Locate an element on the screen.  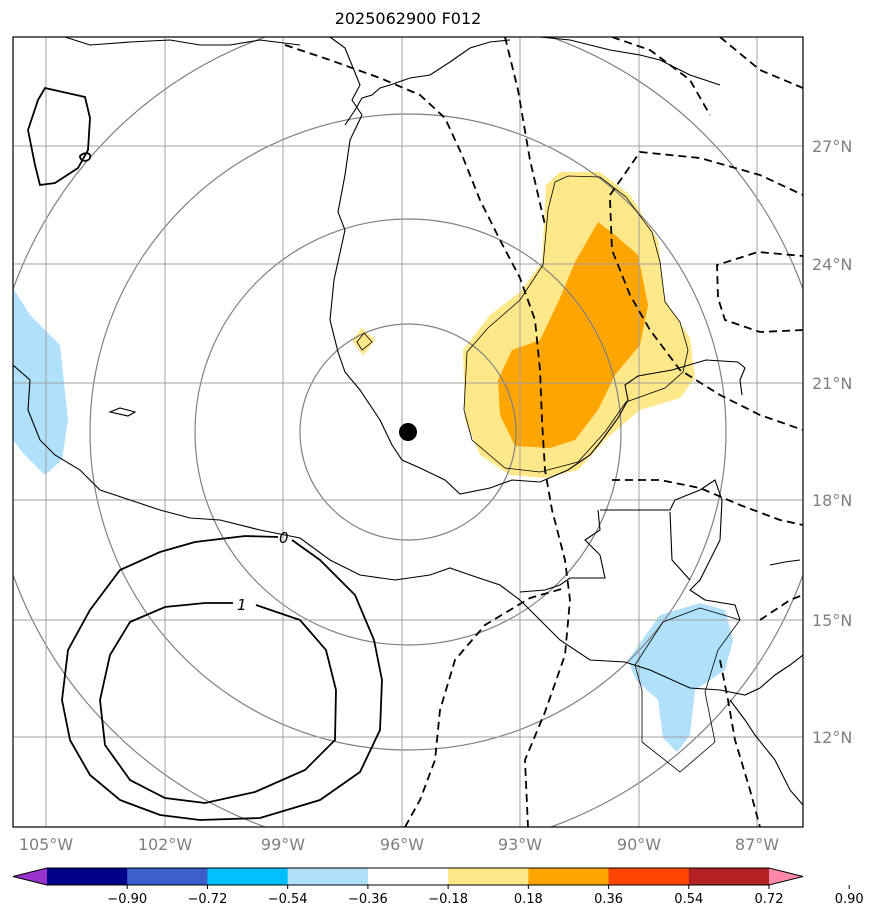
colorbar-tick-label-6: 0.36 is located at coordinates (608, 899).